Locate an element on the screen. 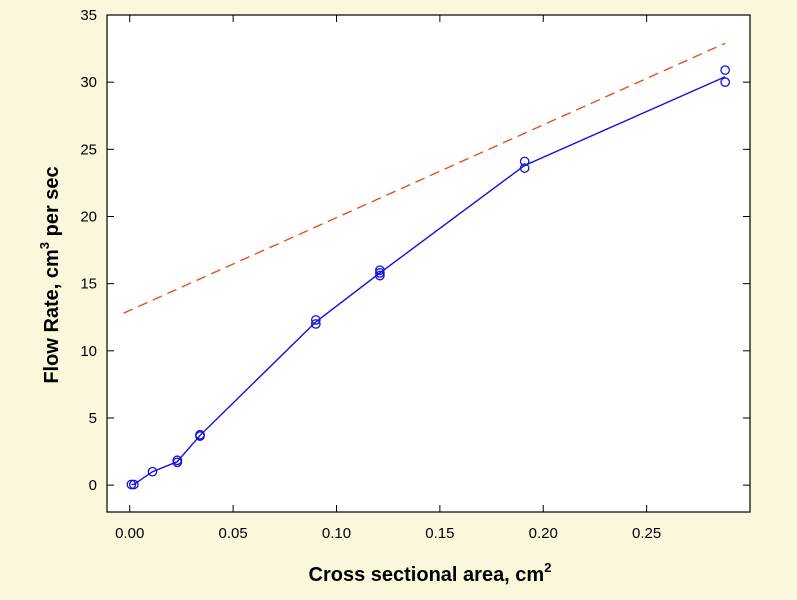 The width and height of the screenshot is (797, 600). y-tick-label: 0 is located at coordinates (93, 485).